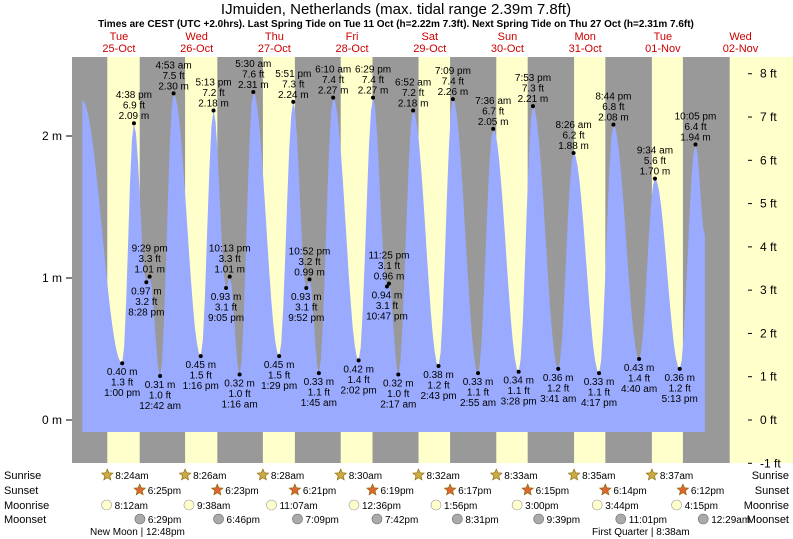 This screenshot has width=793, height=539. I want to click on tide-label: 9:29 pm, so click(150, 249).